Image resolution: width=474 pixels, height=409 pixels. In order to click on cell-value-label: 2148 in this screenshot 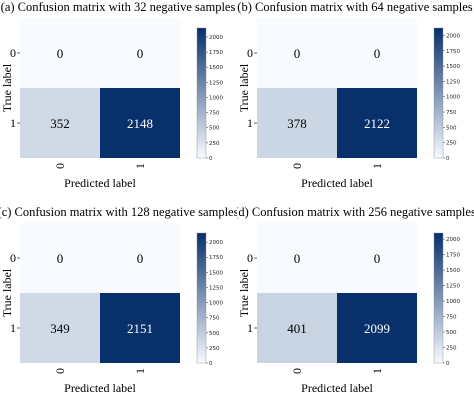, I will do `click(140, 123)`.